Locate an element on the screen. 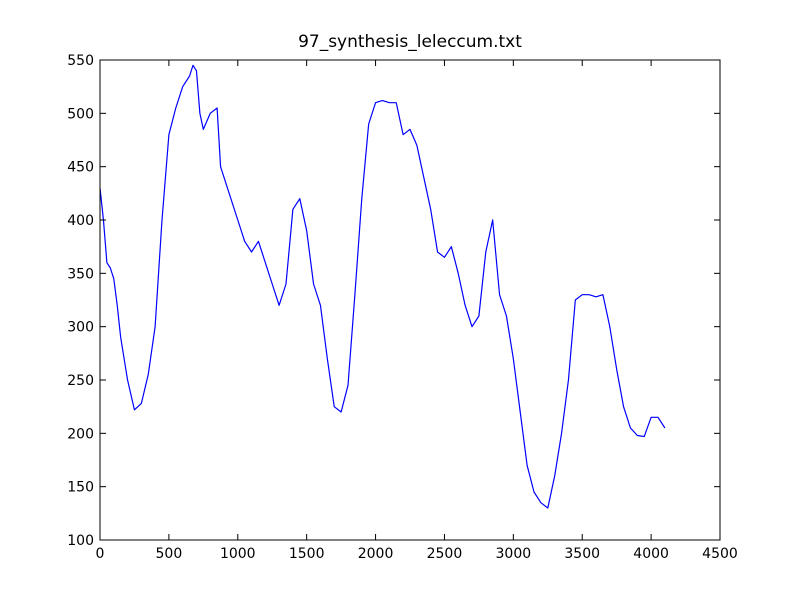 Image resolution: width=800 pixels, height=600 pixels. x-tick-label: 2000 is located at coordinates (376, 554).